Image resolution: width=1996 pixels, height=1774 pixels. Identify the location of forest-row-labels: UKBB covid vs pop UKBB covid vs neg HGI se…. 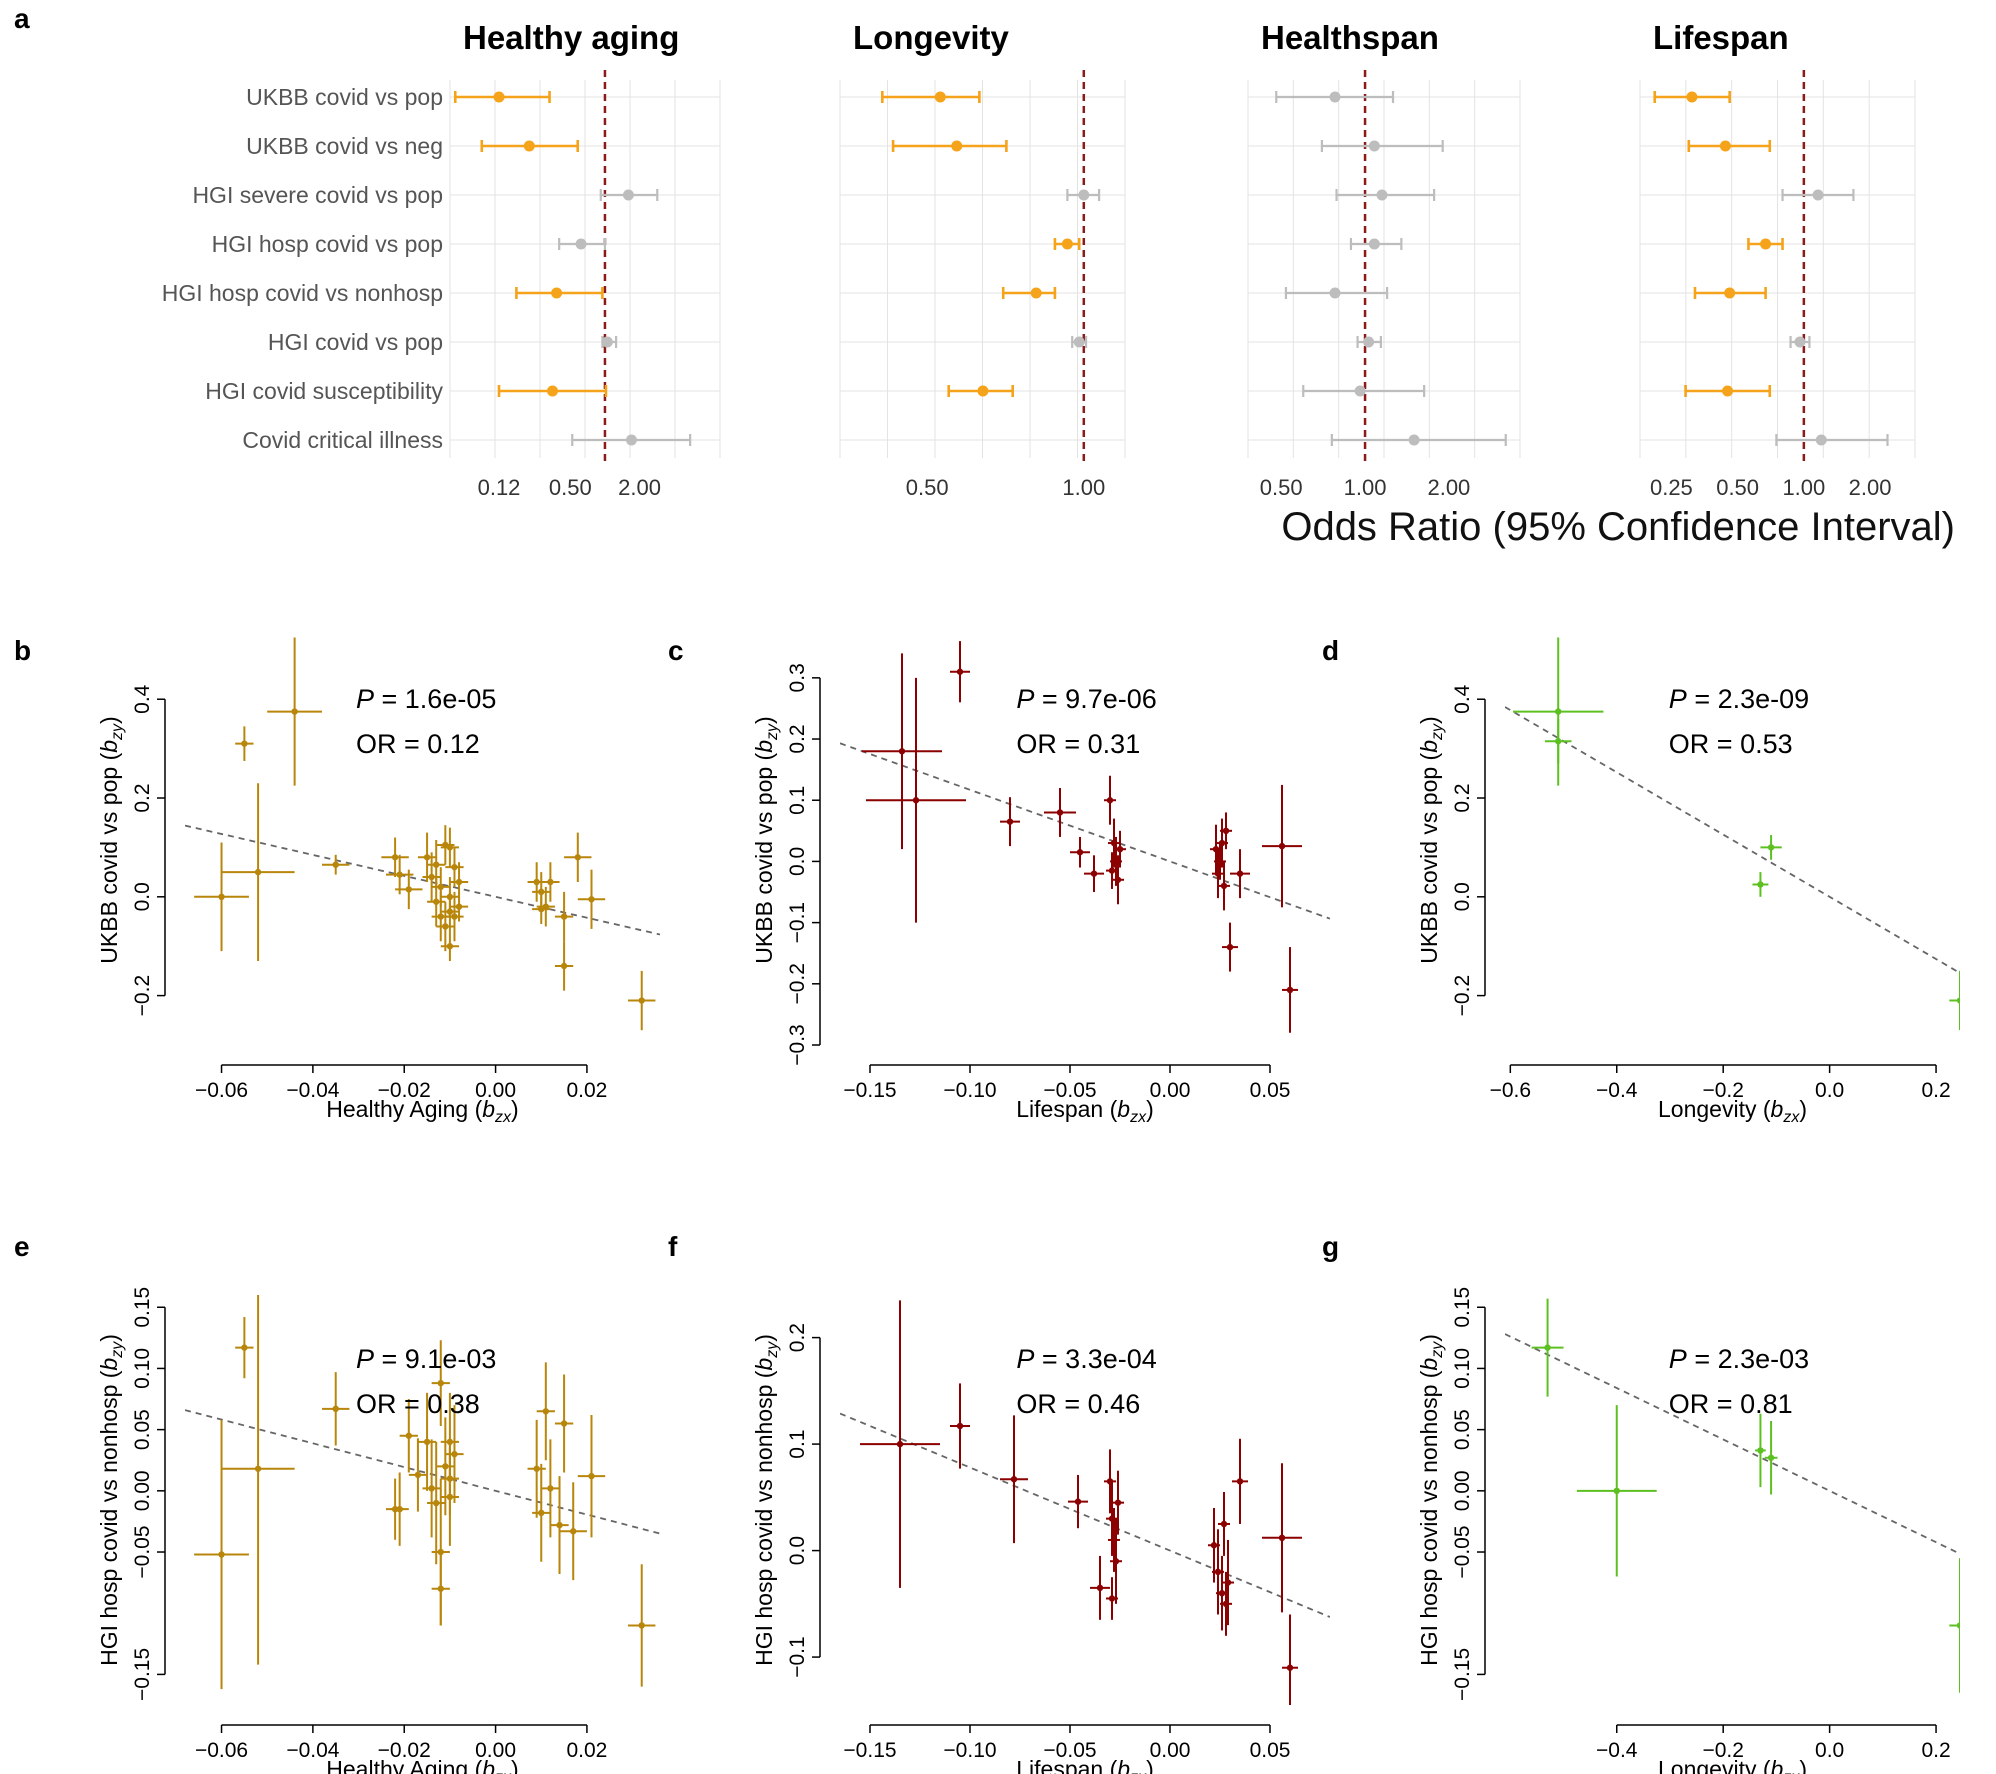
(303, 268).